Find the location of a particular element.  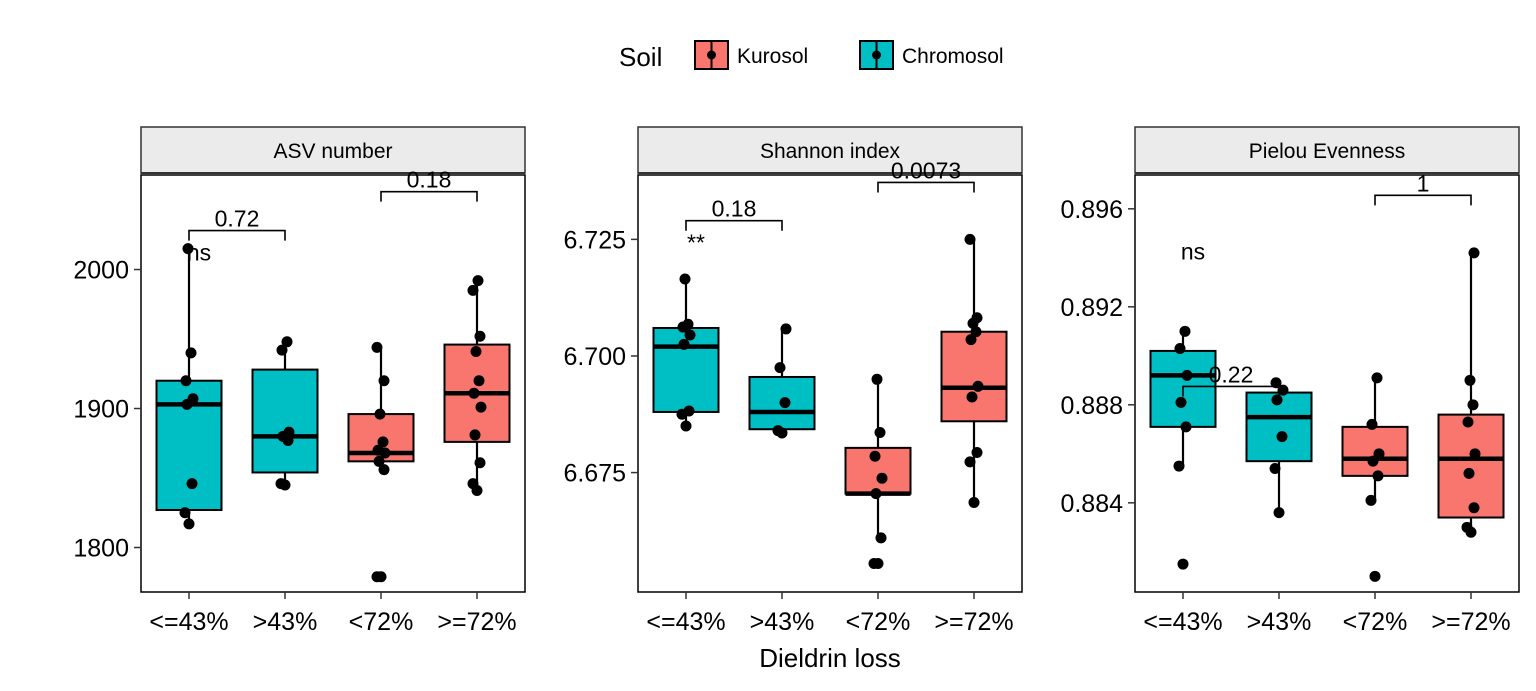

panel-strip is located at coordinates (830, 150).